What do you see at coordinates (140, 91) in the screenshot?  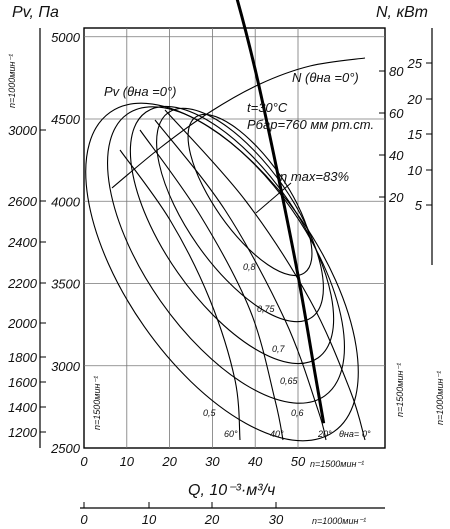 I see `pv-curve-label: Pv (θна =0°)` at bounding box center [140, 91].